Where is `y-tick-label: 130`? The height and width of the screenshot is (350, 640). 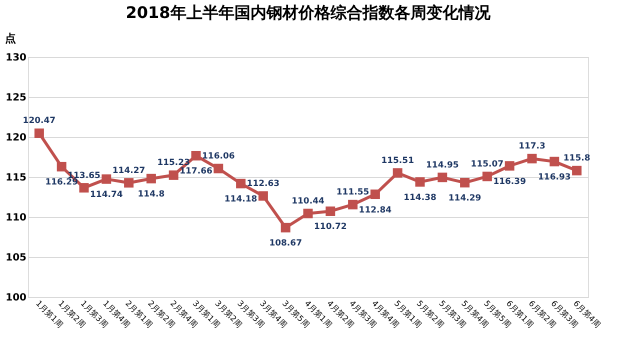 y-tick-label: 130 is located at coordinates (16, 58).